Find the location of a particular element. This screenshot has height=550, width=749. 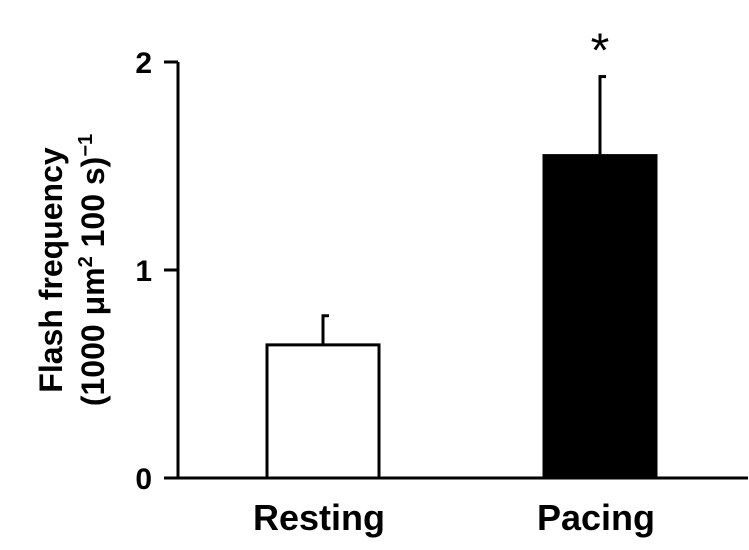

y-axis-label: Flash frequency (1000 μm2 100 s)−1 is located at coordinates (72, 270).